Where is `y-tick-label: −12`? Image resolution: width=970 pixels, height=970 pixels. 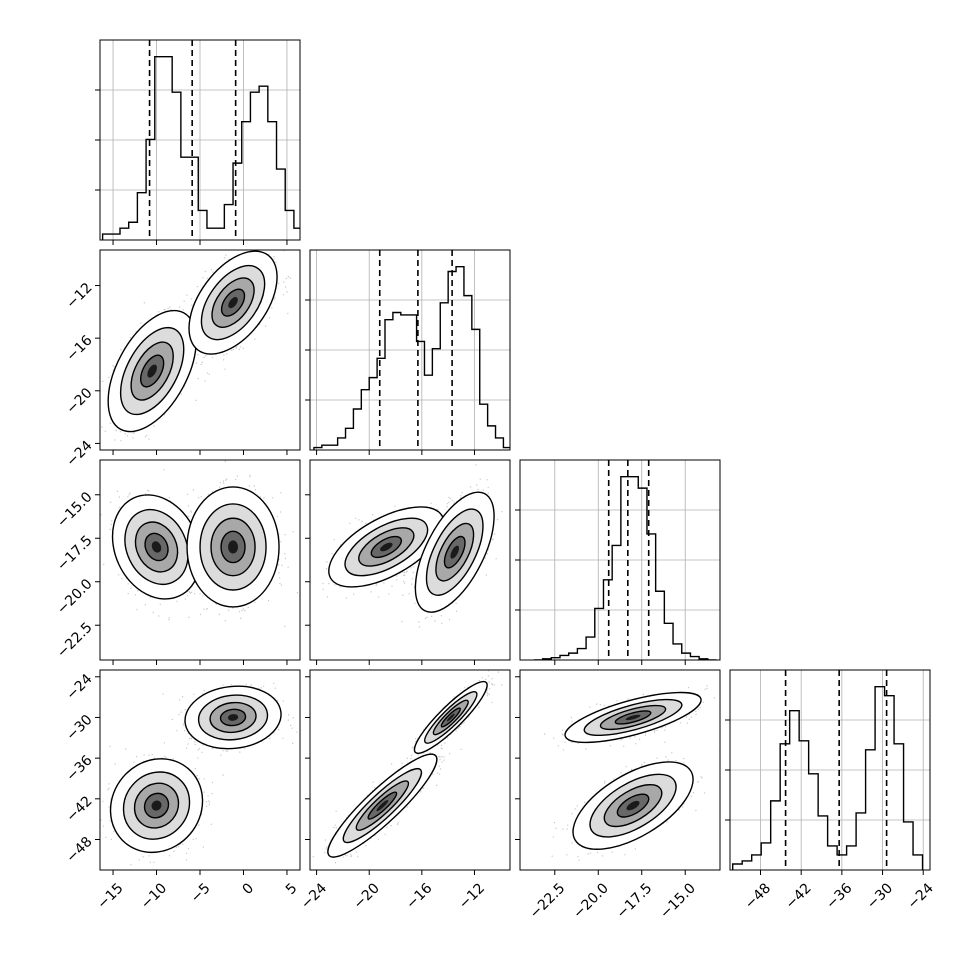
y-tick-label: −12 is located at coordinates (79, 296).